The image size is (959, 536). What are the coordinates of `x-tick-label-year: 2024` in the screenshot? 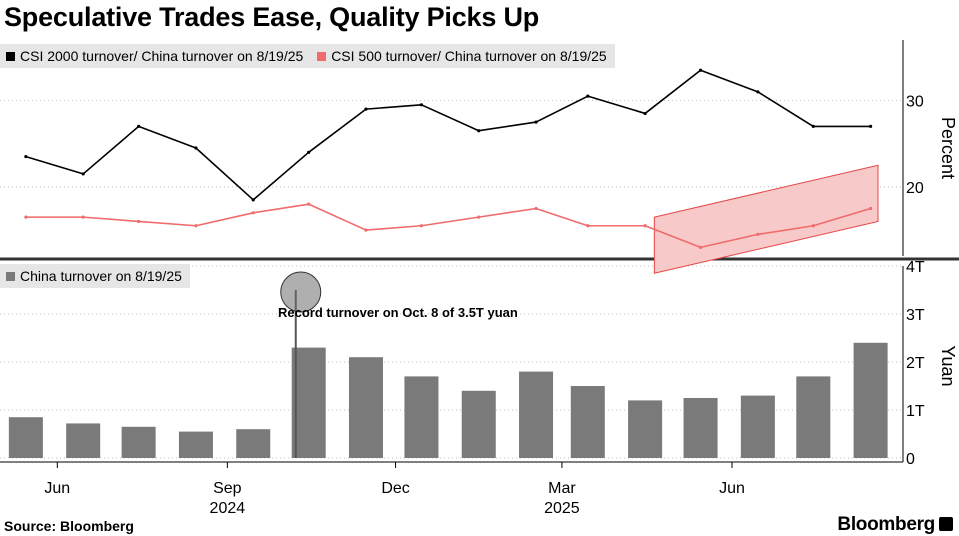 It's located at (228, 508).